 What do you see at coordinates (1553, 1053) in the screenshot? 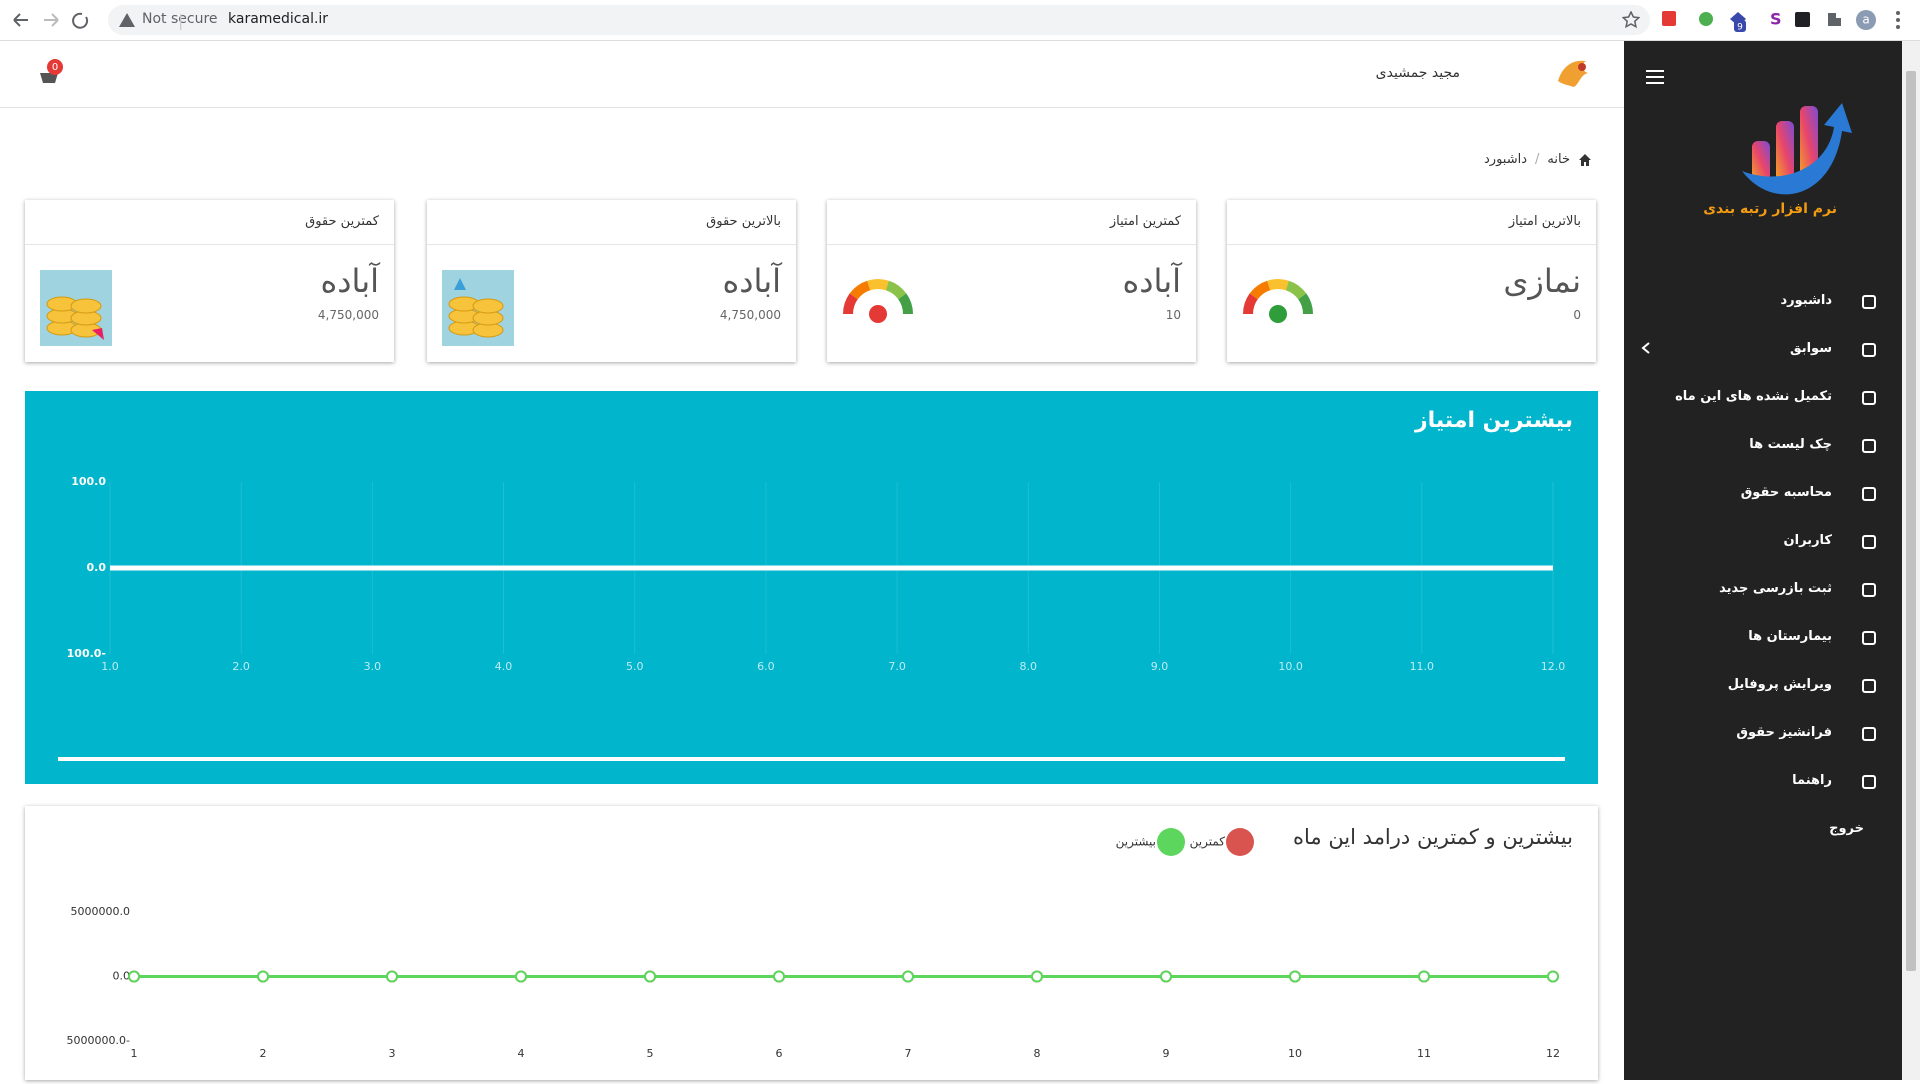
I see `x-tick-label: 12` at bounding box center [1553, 1053].